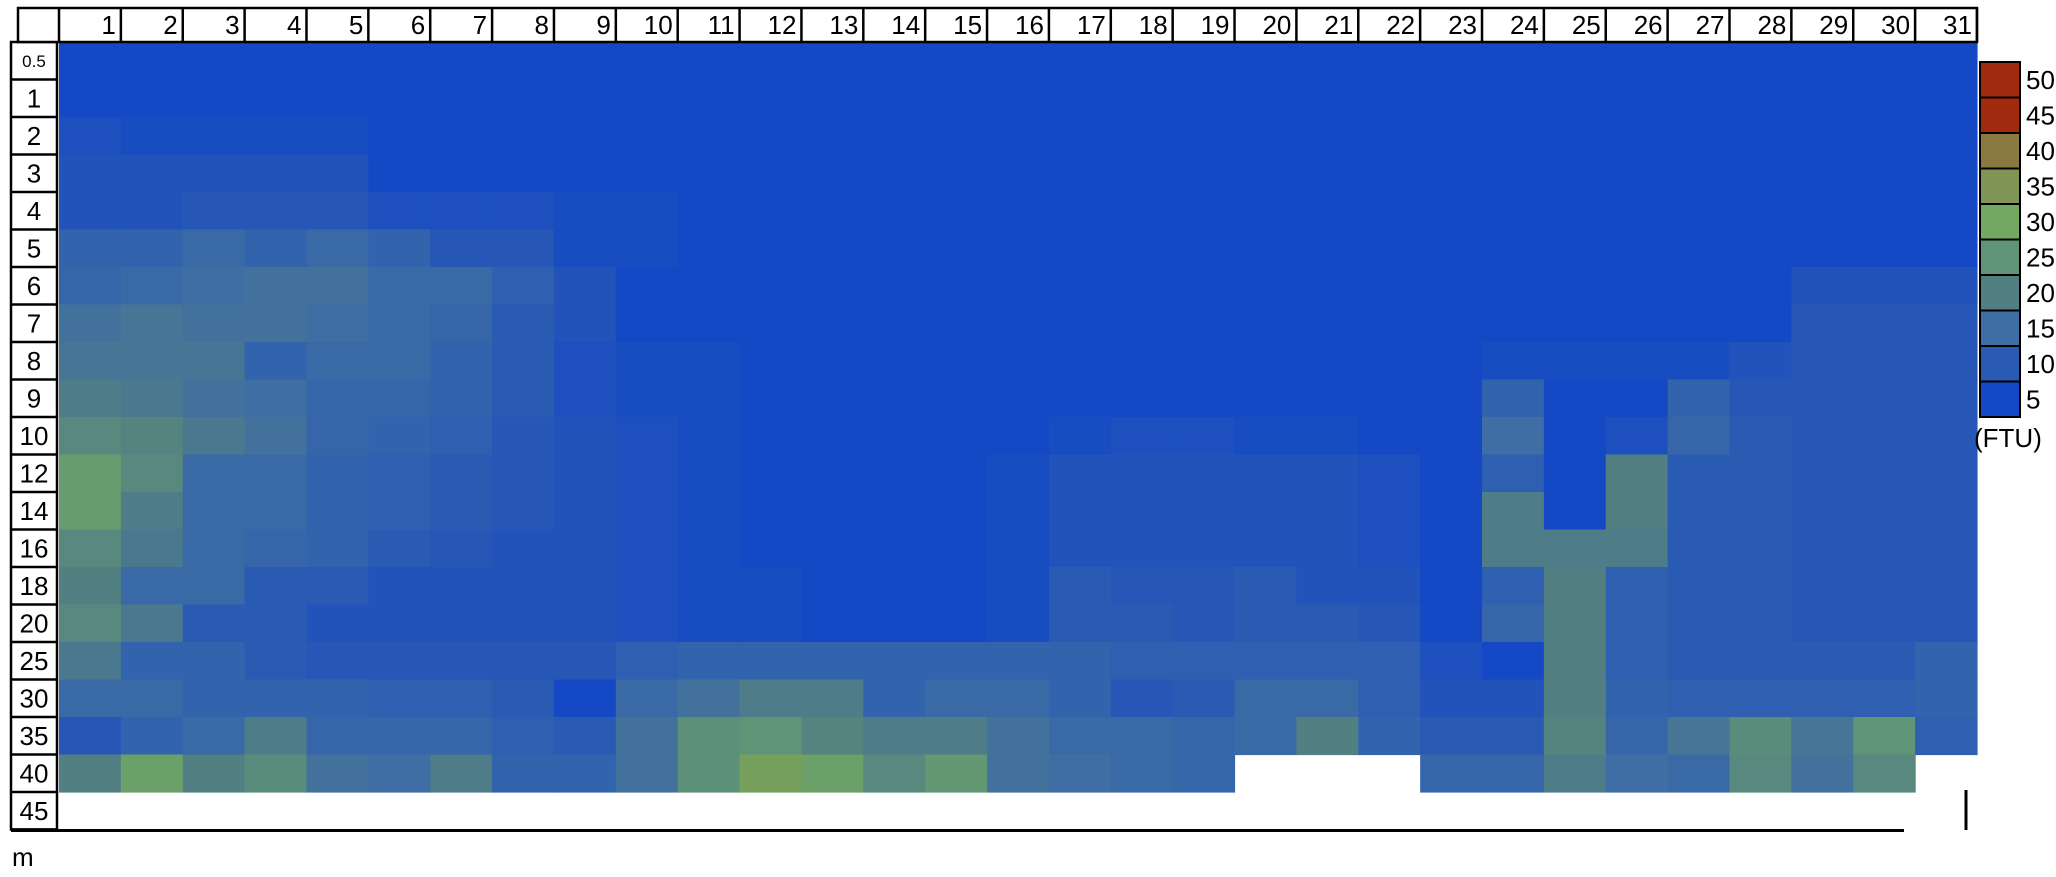  I want to click on x-tick-label: 30, so click(1895, 25).